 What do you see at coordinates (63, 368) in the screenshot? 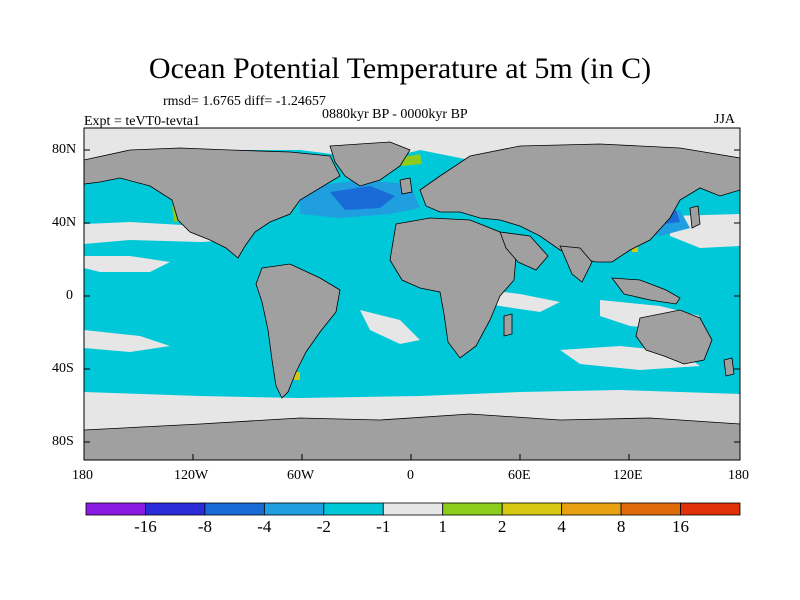
I see `lat-label-40s: 40S` at bounding box center [63, 368].